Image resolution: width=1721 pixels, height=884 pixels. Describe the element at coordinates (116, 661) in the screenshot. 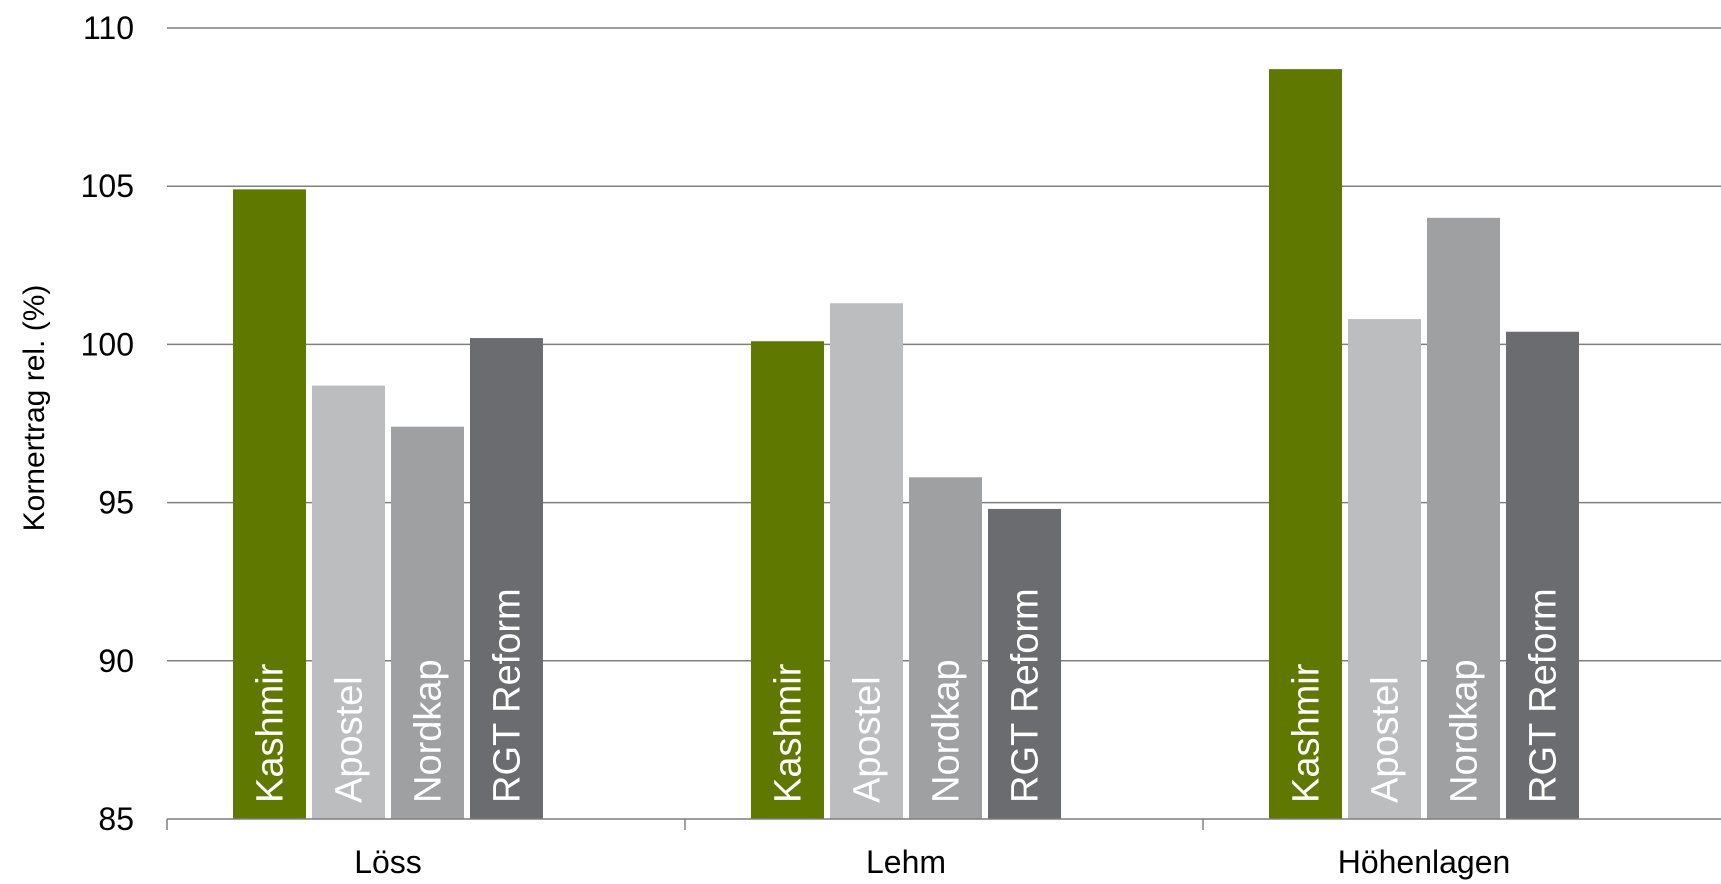

I see `y-tick-label: 90` at that location.